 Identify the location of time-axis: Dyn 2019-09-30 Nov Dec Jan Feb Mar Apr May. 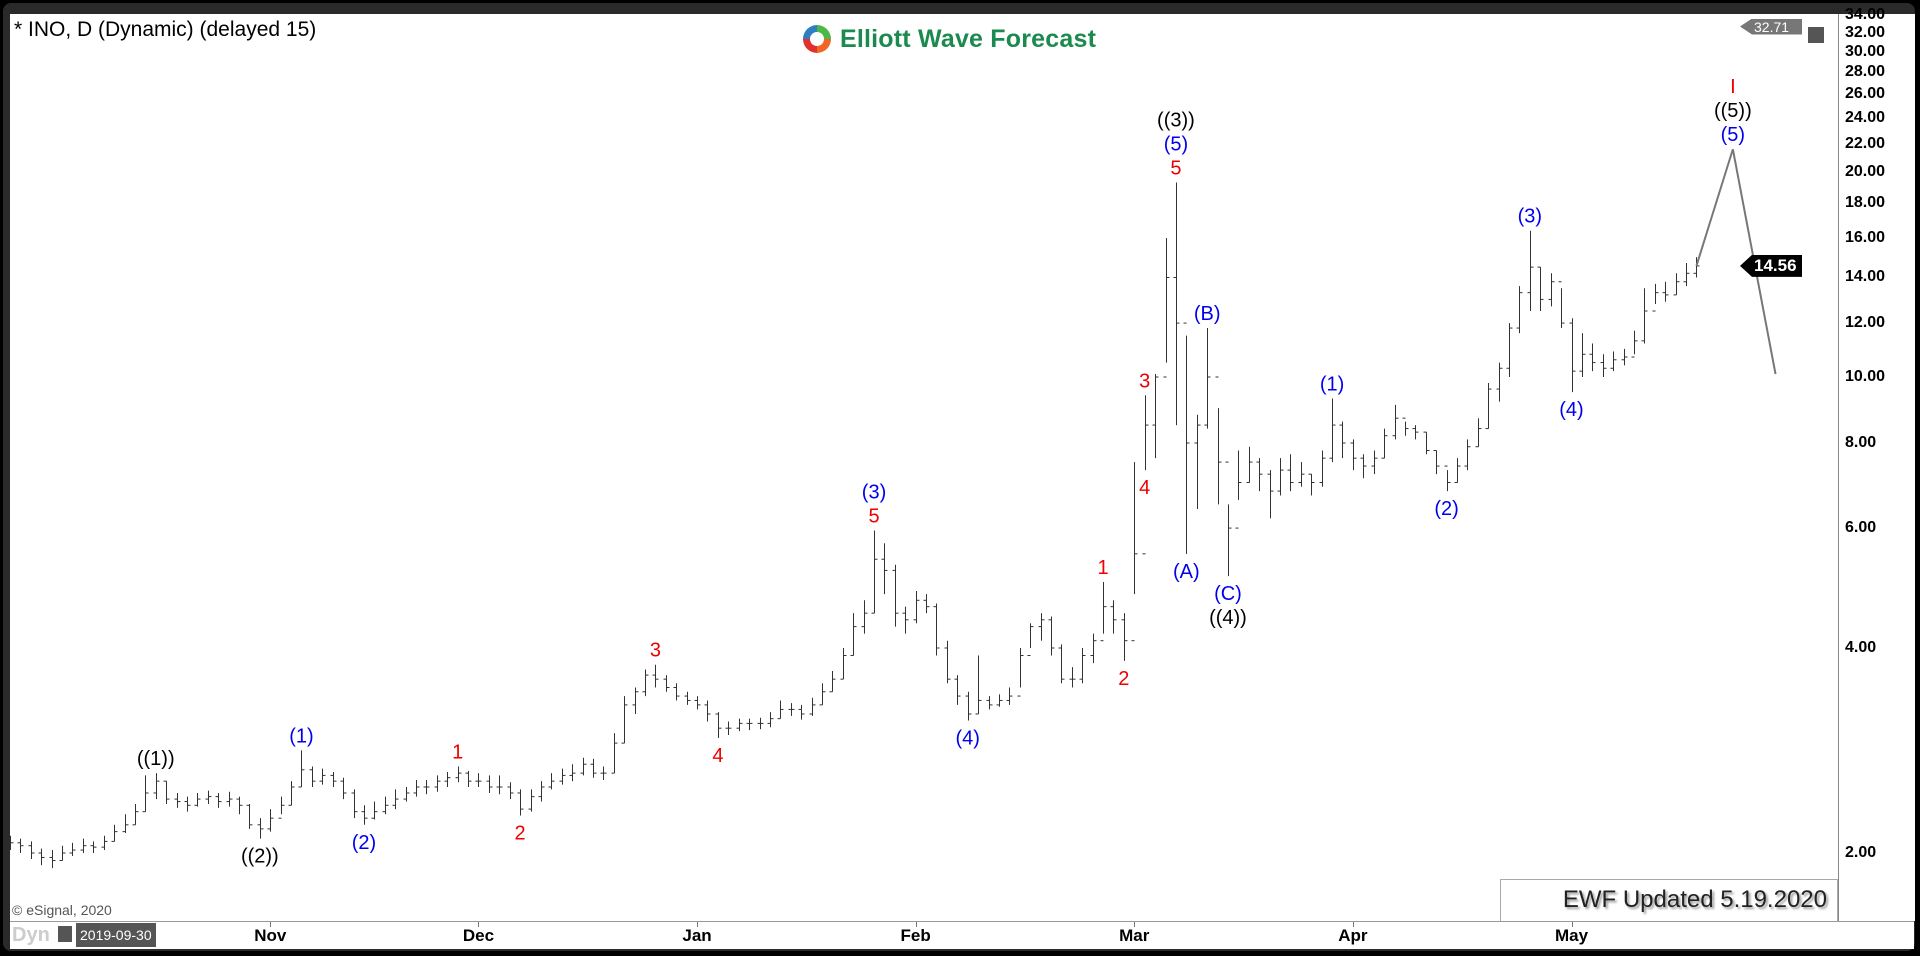
(962, 935).